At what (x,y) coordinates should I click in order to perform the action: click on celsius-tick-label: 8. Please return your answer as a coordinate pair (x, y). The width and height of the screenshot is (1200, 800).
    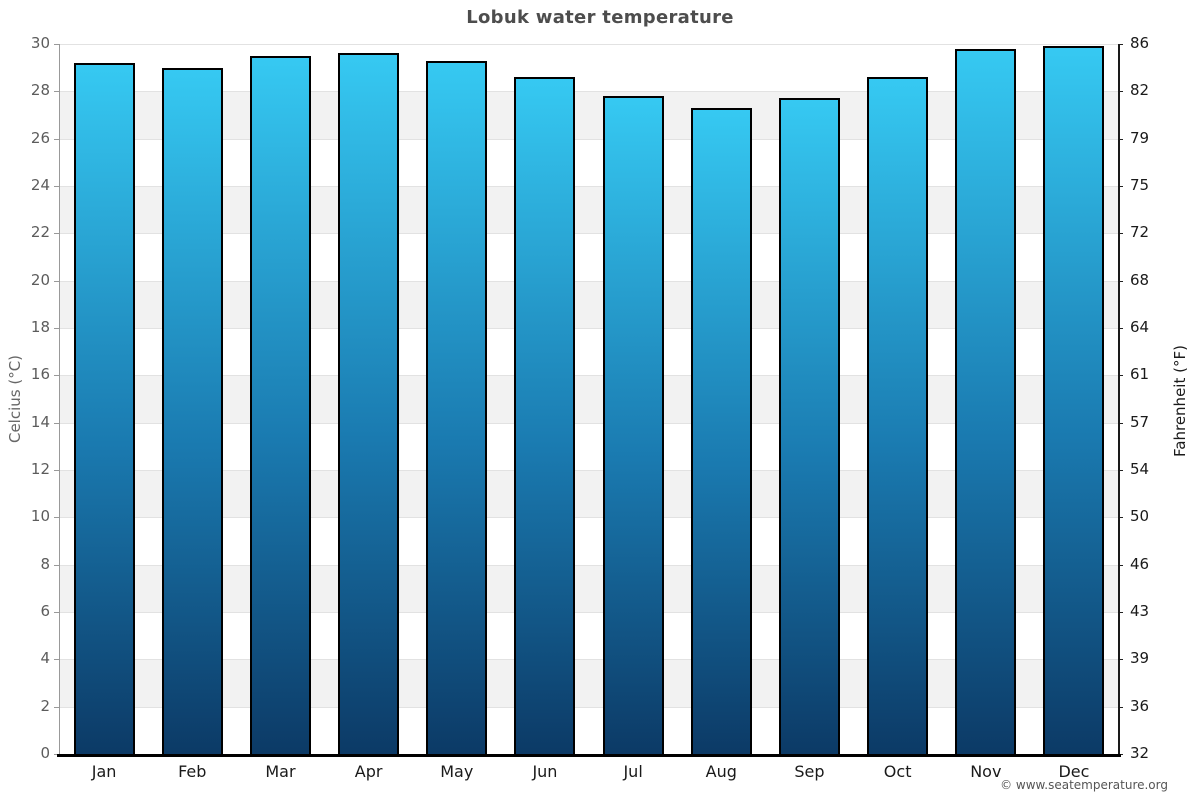
    Looking at the image, I should click on (45, 563).